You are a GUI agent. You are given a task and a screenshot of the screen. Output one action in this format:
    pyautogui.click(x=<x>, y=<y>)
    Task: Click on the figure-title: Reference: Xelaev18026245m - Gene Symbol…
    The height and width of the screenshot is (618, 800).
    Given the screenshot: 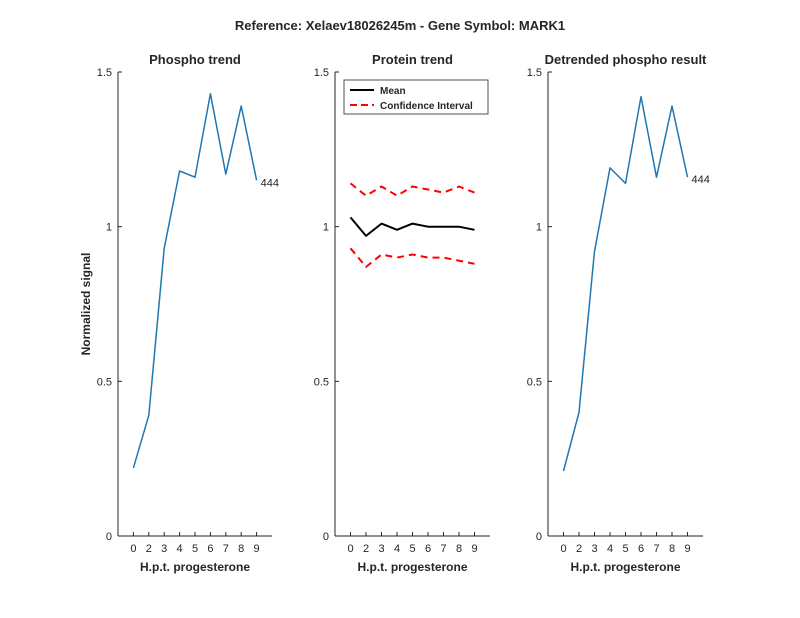 What is the action you would take?
    pyautogui.click(x=400, y=25)
    